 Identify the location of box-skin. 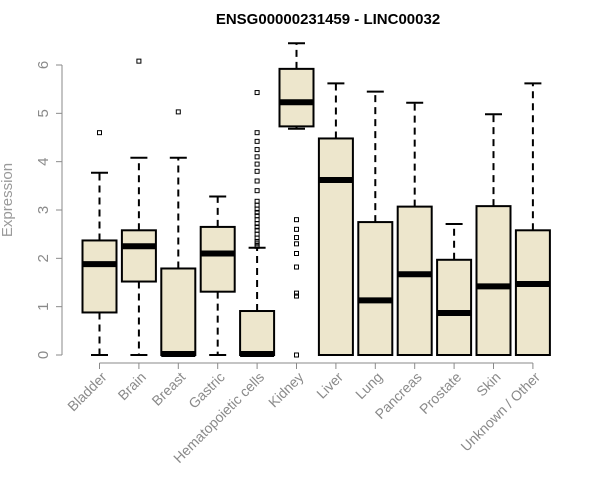
(493, 234).